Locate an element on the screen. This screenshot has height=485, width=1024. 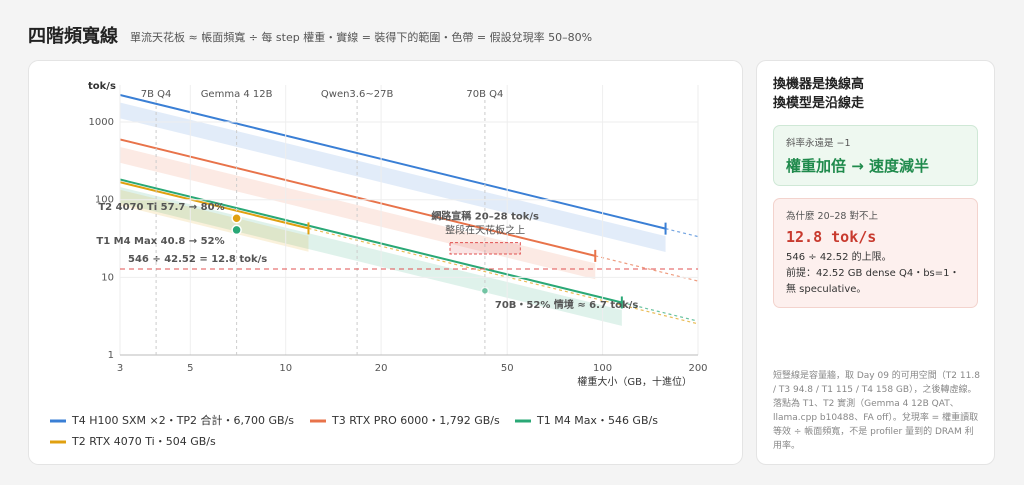
point-label: T1 M4 Max 40.8 → 52% is located at coordinates (160, 241).